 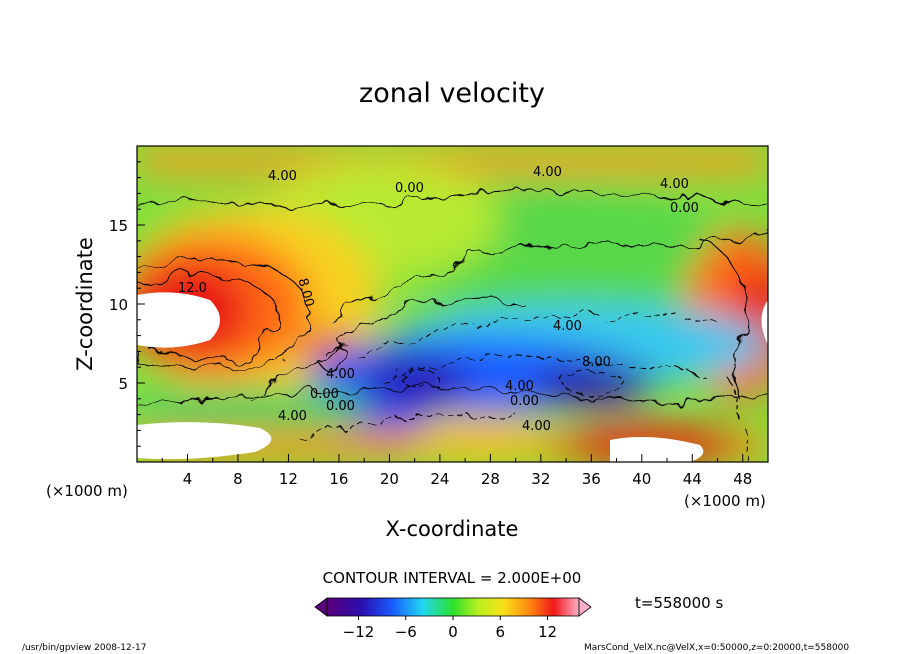 What do you see at coordinates (679, 603) in the screenshot?
I see `time-label: t=558000 s` at bounding box center [679, 603].